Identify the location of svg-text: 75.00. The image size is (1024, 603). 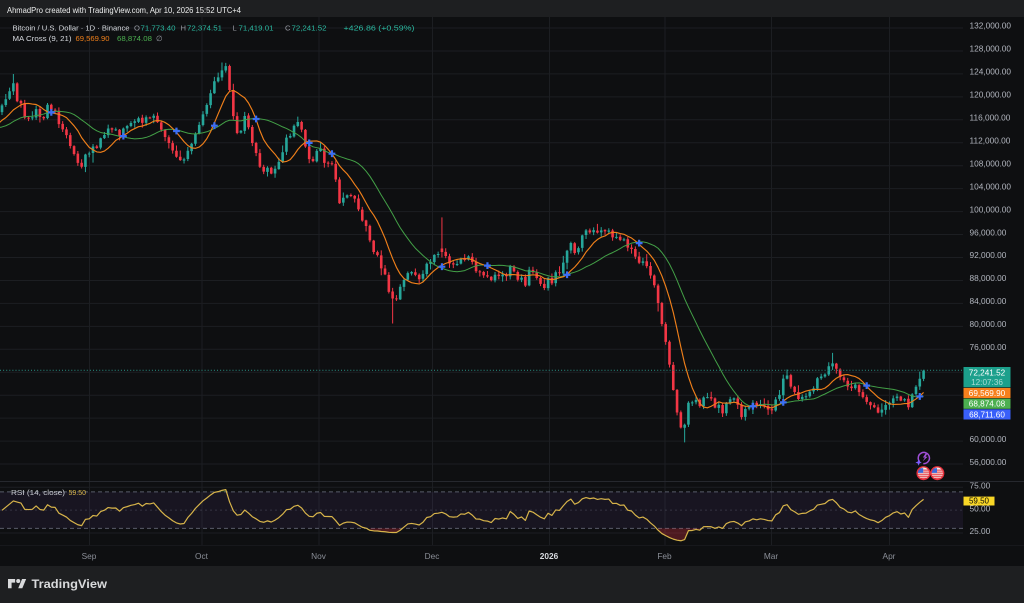
(980, 486).